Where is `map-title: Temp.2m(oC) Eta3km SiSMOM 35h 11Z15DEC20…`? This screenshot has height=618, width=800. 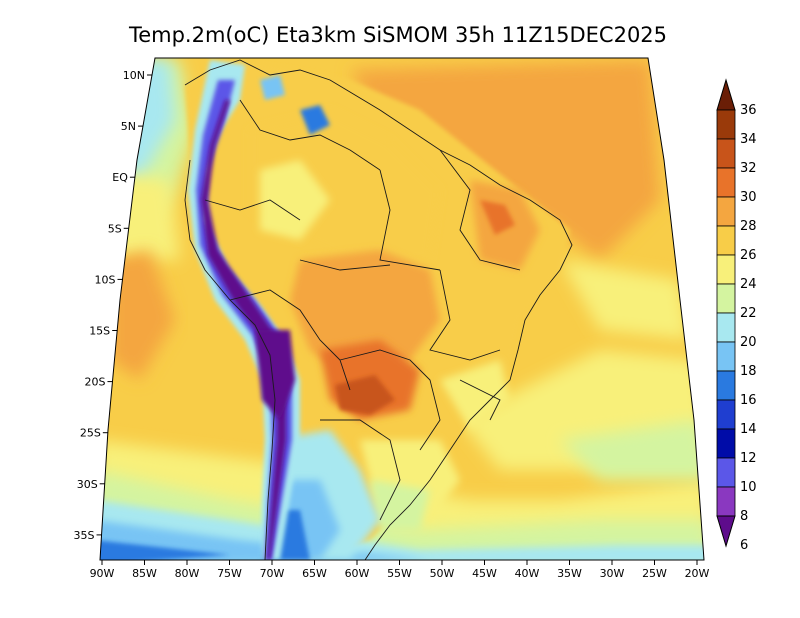 map-title: Temp.2m(oC) Eta3km SiSMOM 35h 11Z15DEC20… is located at coordinates (397, 35).